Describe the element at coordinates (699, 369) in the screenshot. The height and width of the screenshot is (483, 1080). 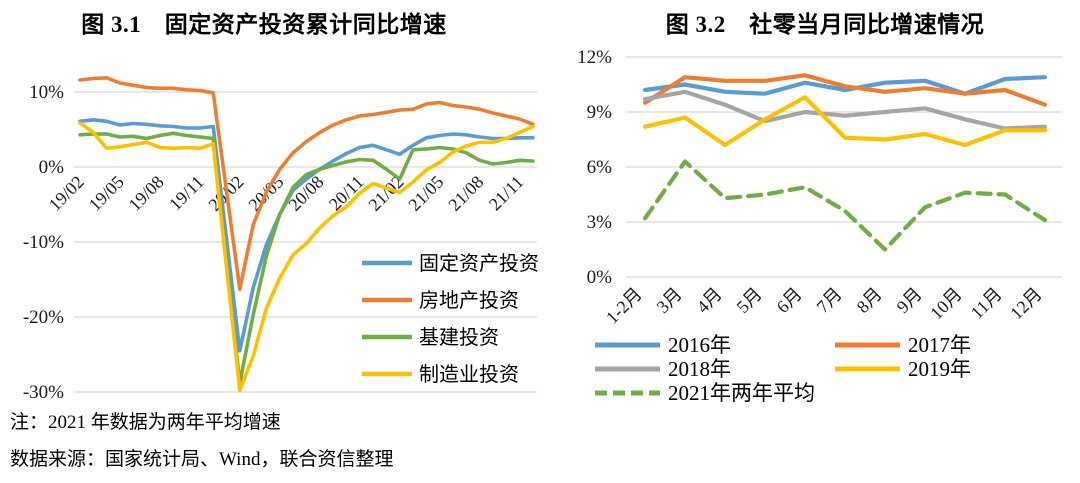
I see `legend-label: 2018年` at that location.